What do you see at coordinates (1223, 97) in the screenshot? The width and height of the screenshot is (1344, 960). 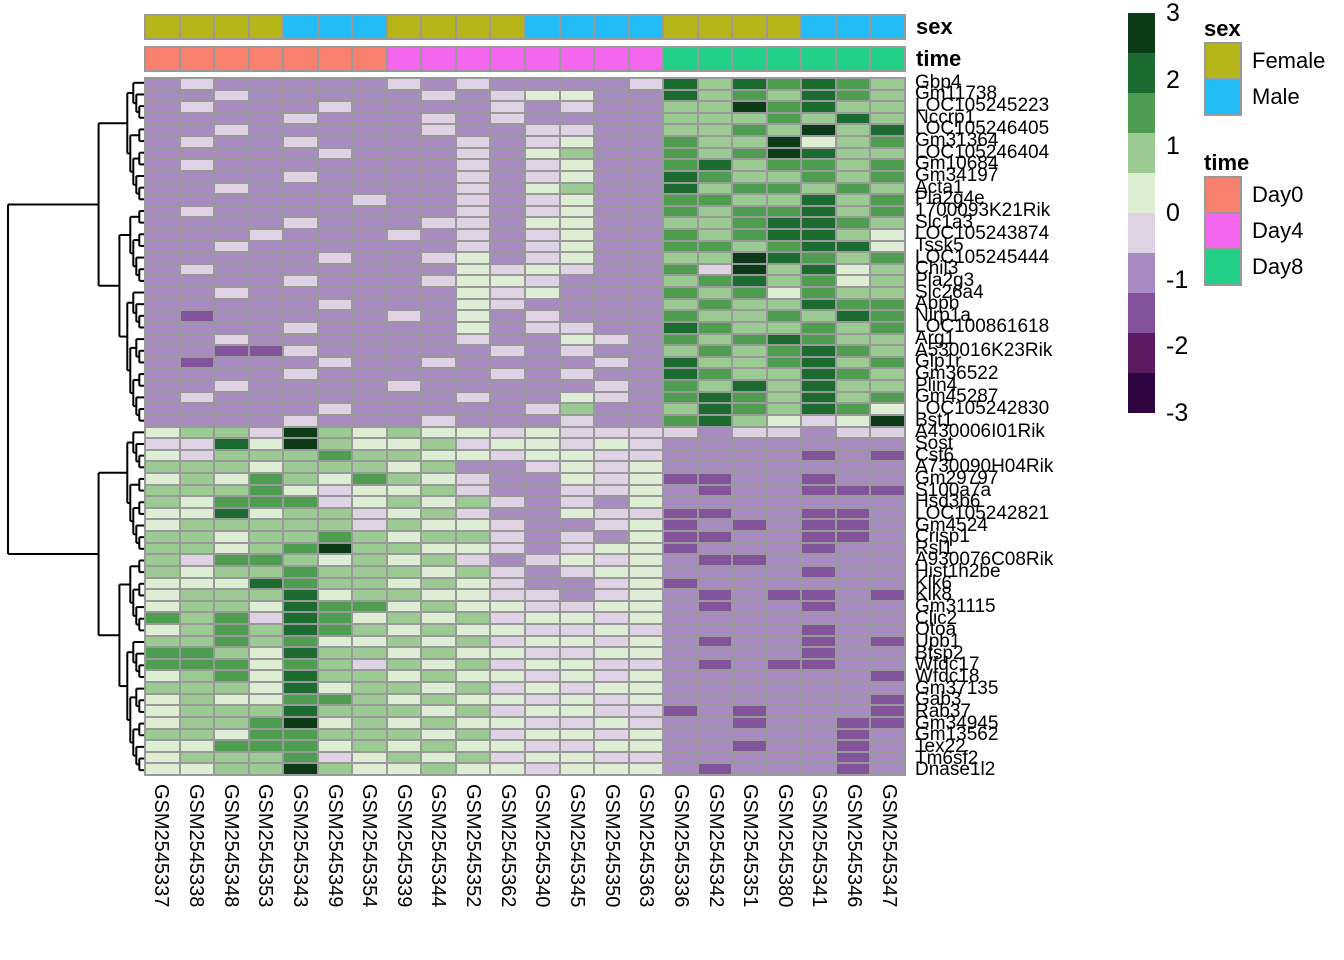 I see `legend-sex-swatch` at bounding box center [1223, 97].